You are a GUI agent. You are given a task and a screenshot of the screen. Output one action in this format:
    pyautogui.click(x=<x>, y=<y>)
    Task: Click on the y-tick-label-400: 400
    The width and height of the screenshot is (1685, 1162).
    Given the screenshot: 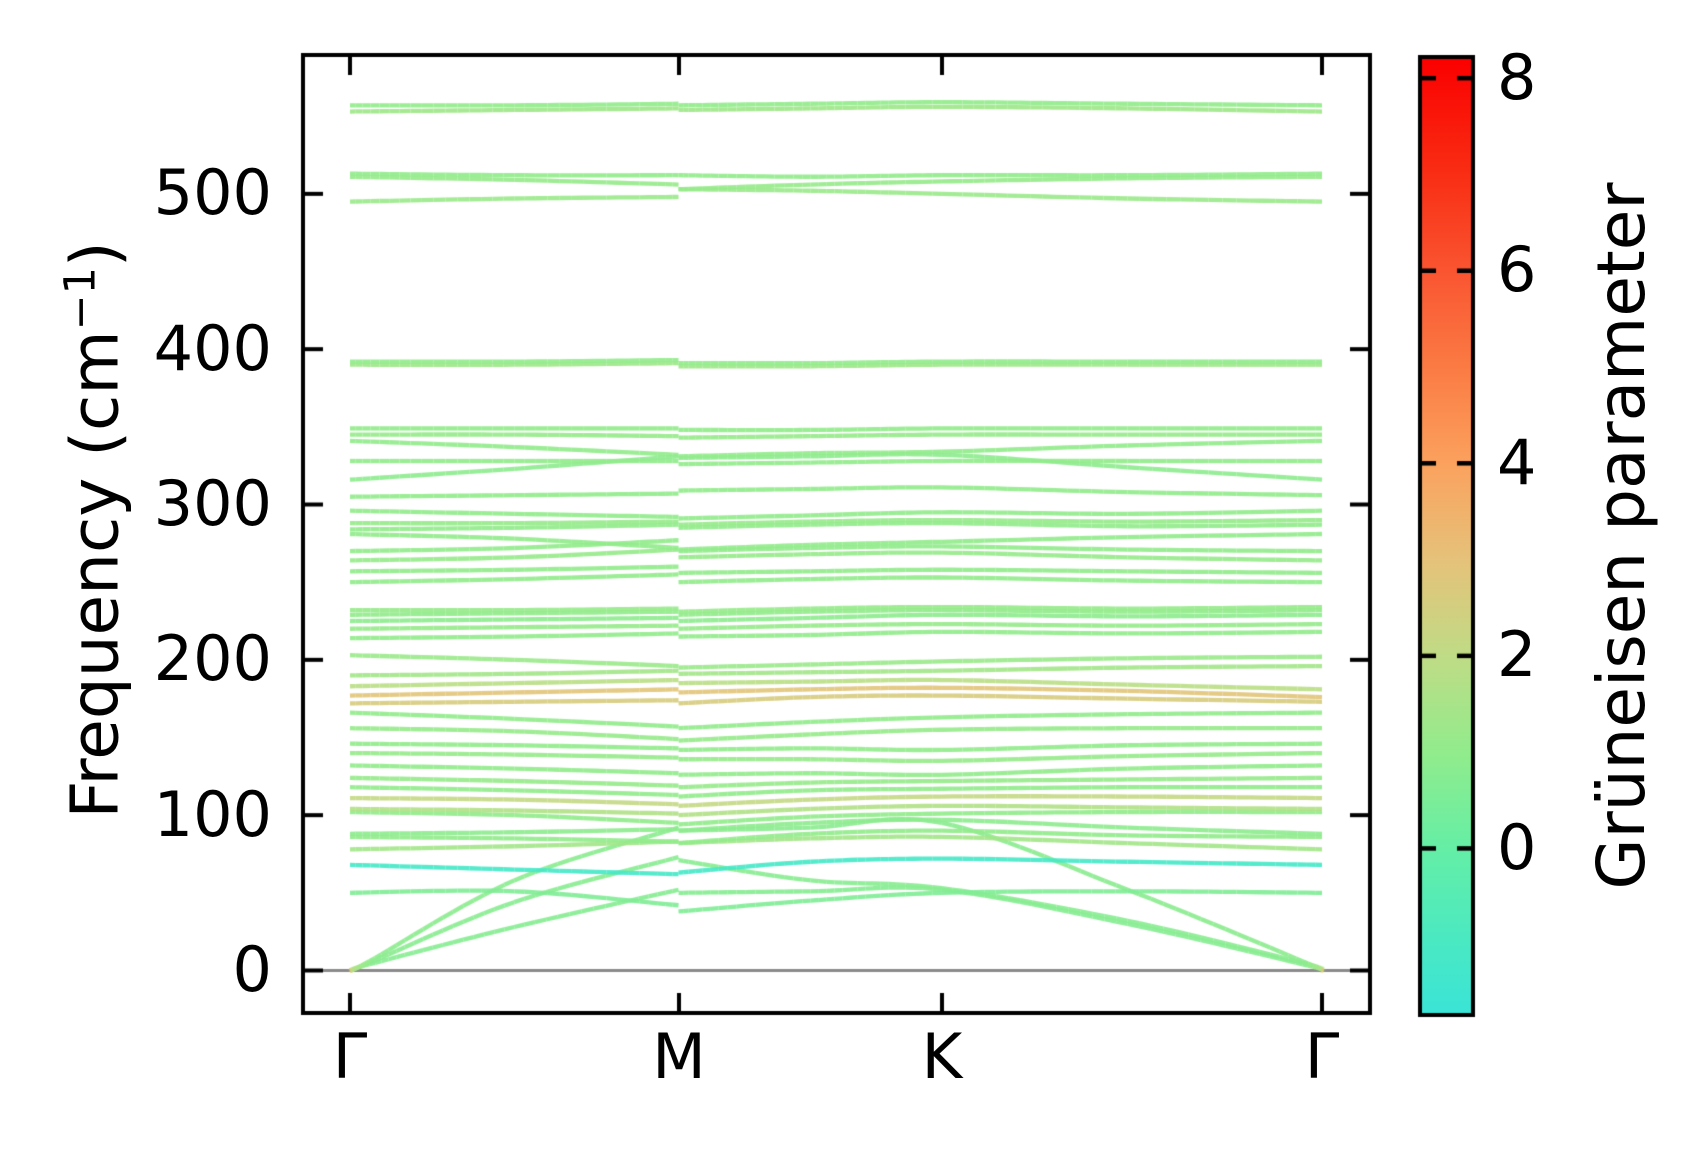 What is the action you would take?
    pyautogui.click(x=212, y=348)
    